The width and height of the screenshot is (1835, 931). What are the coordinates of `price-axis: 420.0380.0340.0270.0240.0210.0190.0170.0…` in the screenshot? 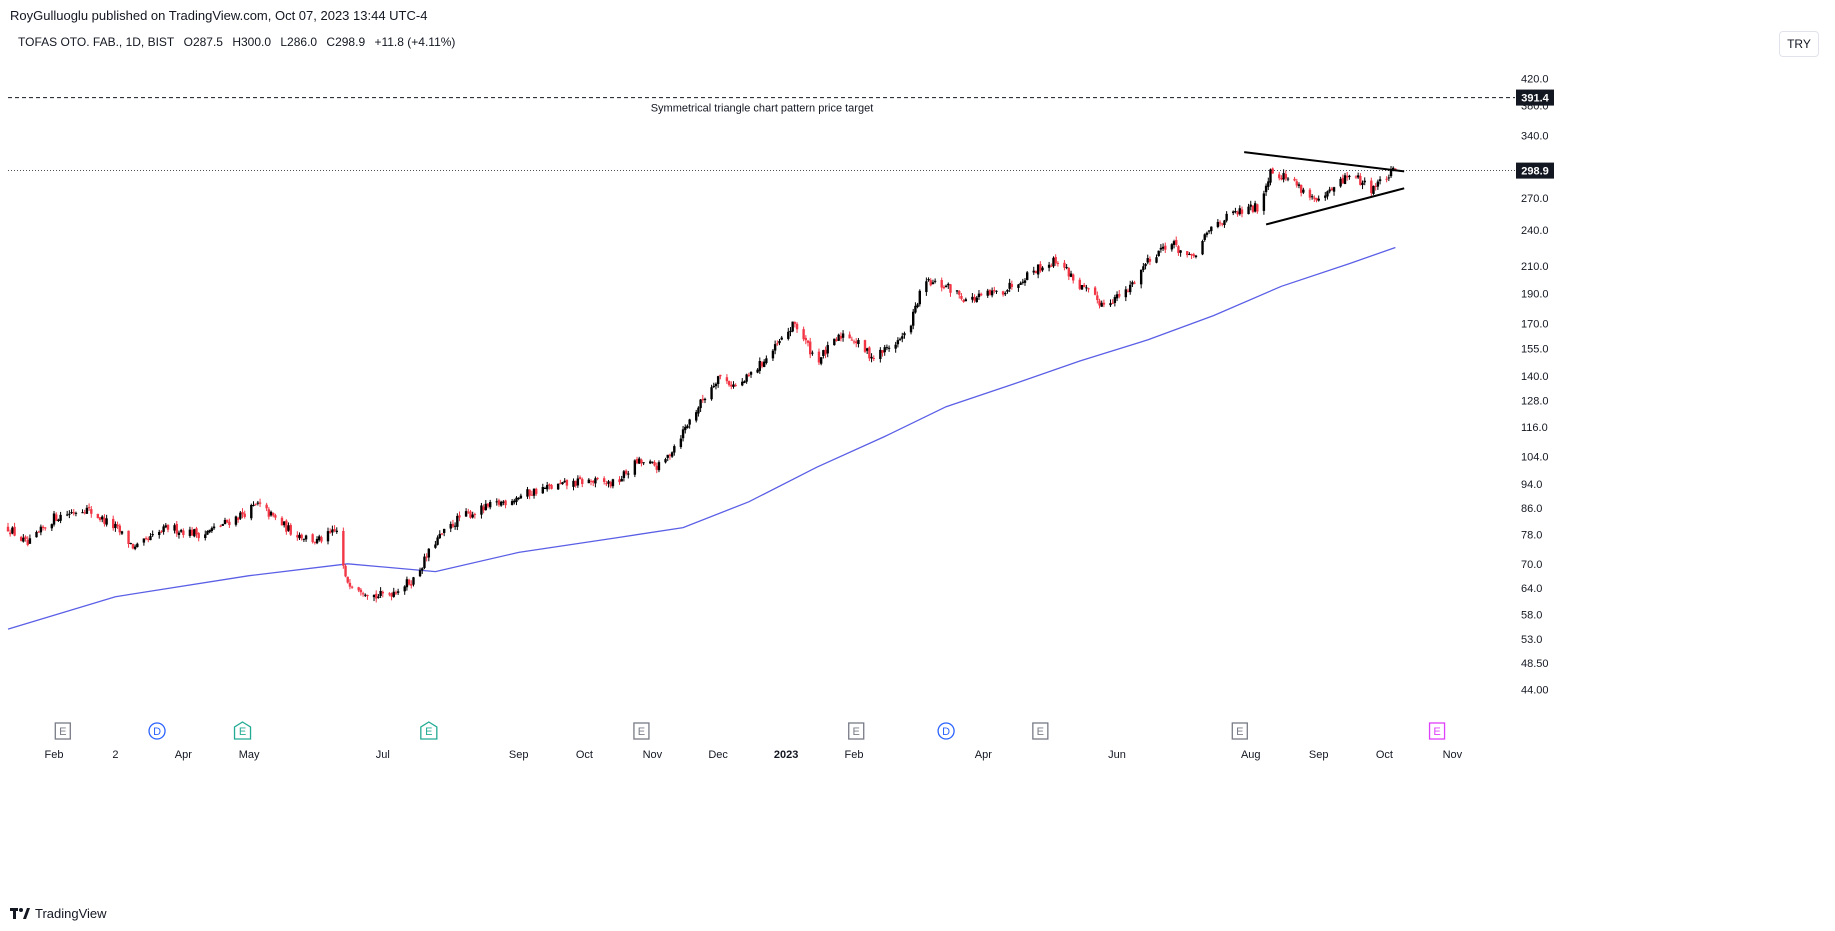 It's located at (1535, 384).